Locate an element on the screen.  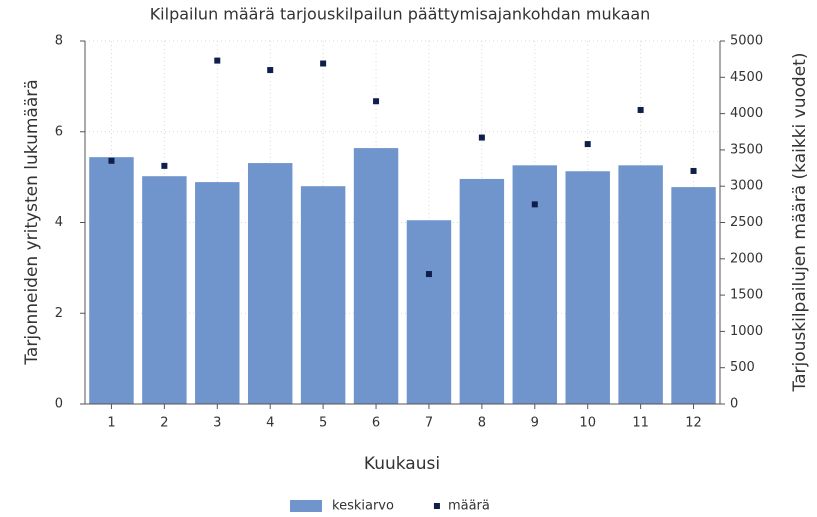
y2-tick-label: 1500 is located at coordinates (746, 295).